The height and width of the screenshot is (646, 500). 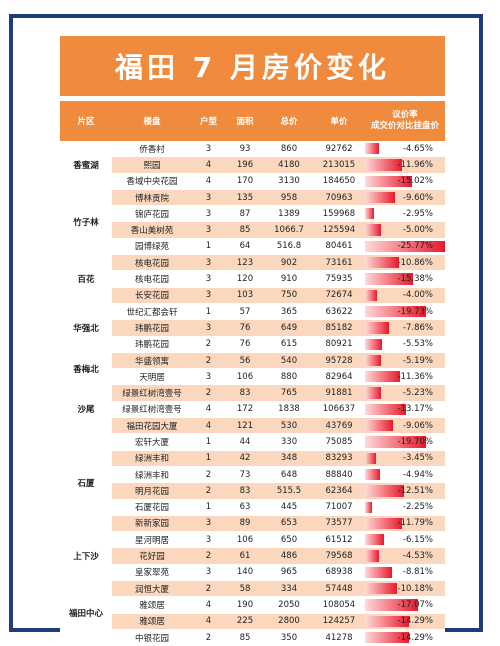 What do you see at coordinates (245, 573) in the screenshot?
I see `area-cell: 140` at bounding box center [245, 573].